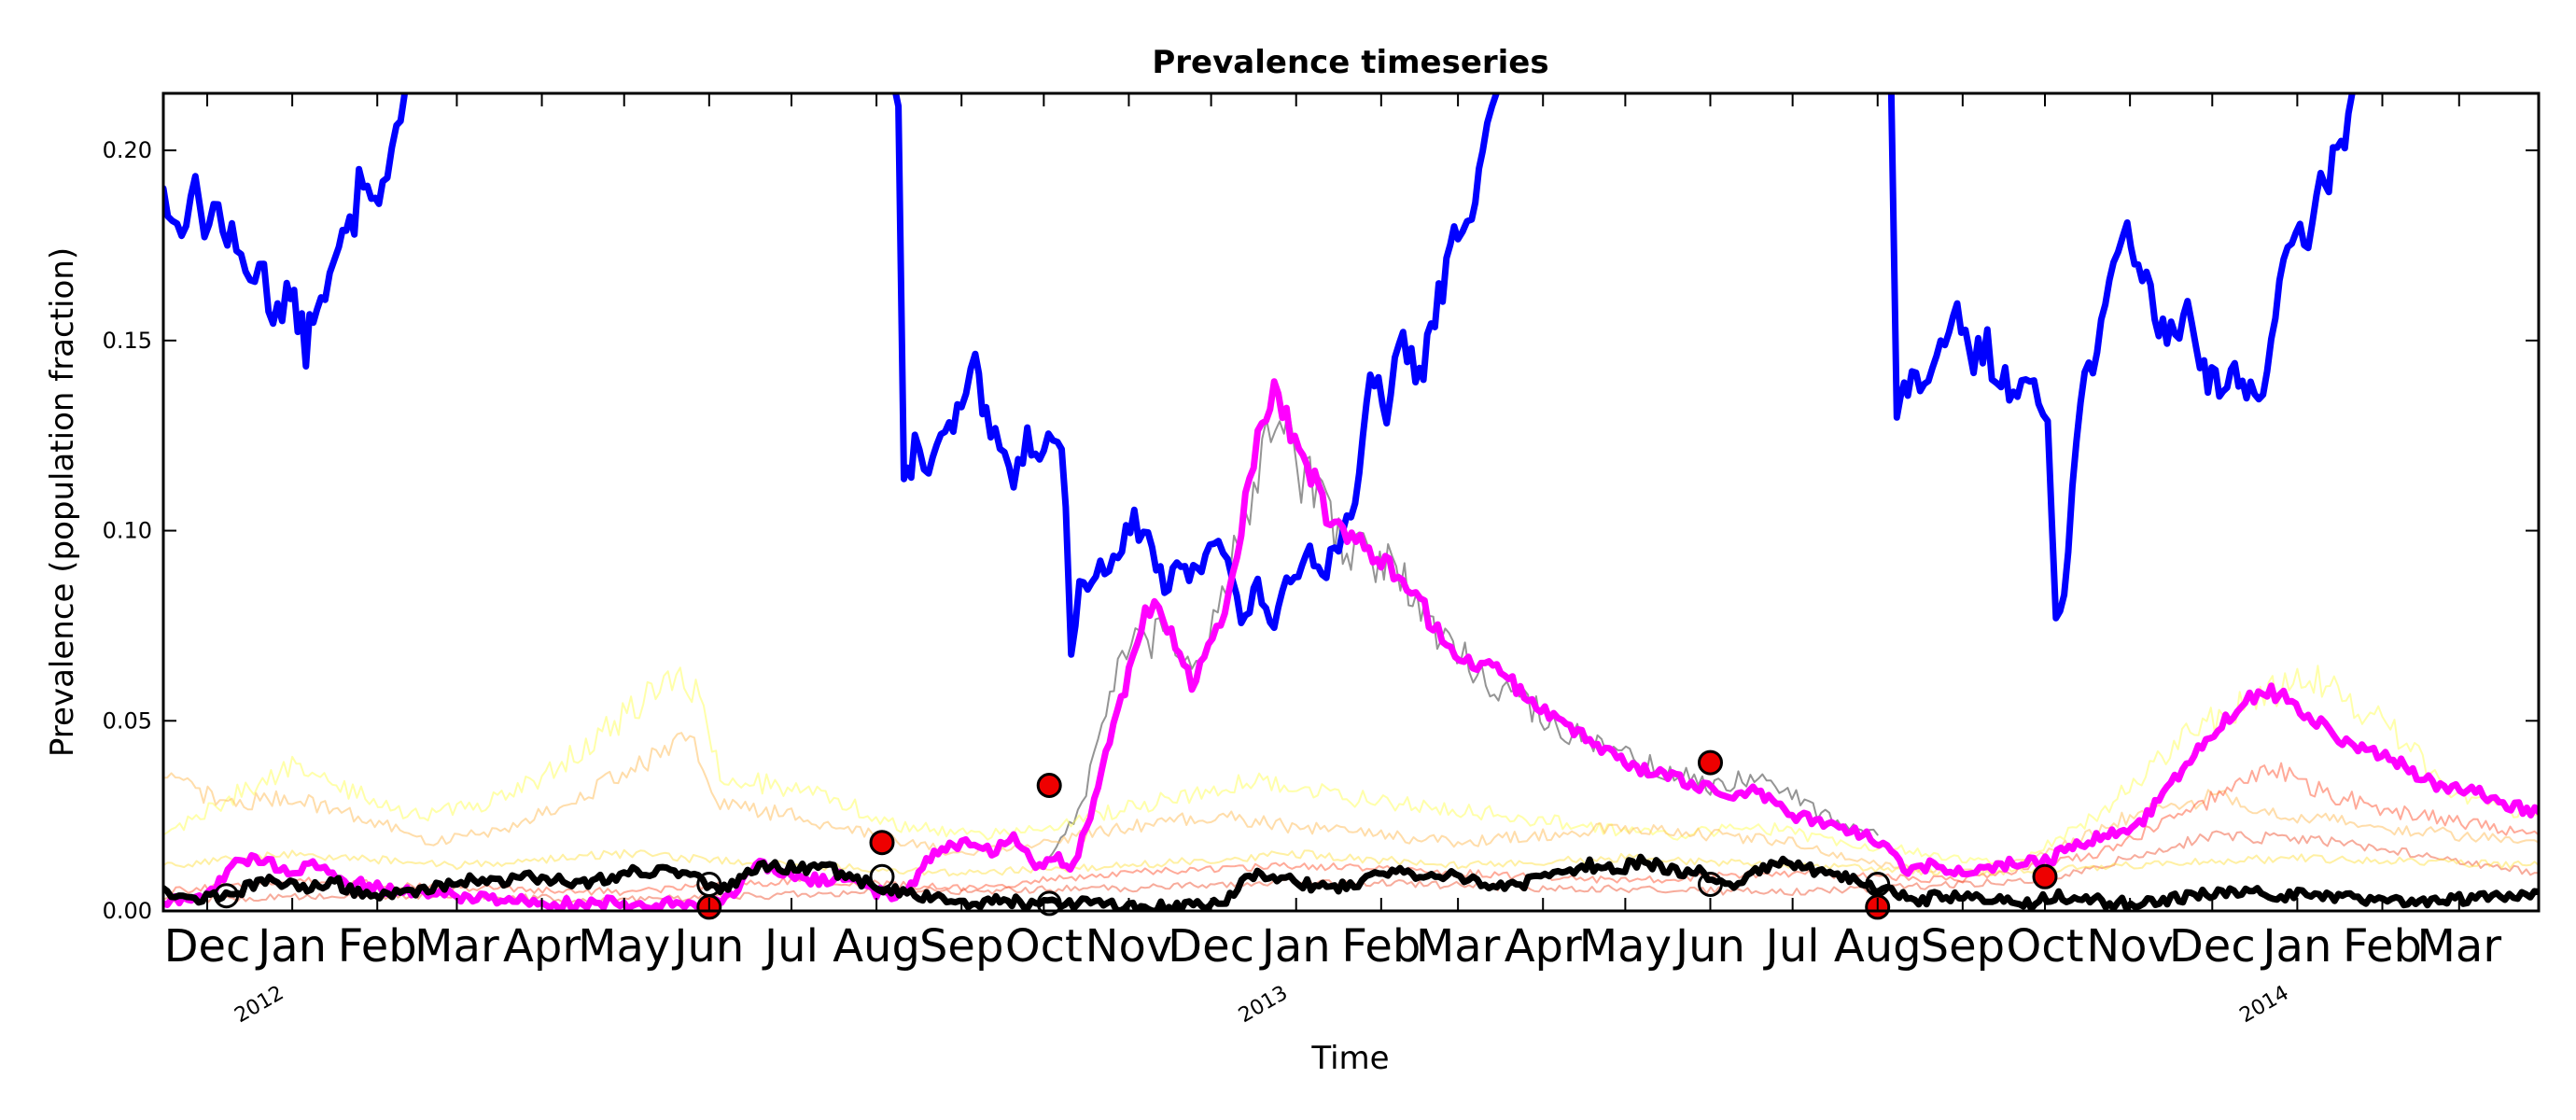 The width and height of the screenshot is (2576, 1120). I want to click on y-tick-label: 0.00, so click(127, 911).